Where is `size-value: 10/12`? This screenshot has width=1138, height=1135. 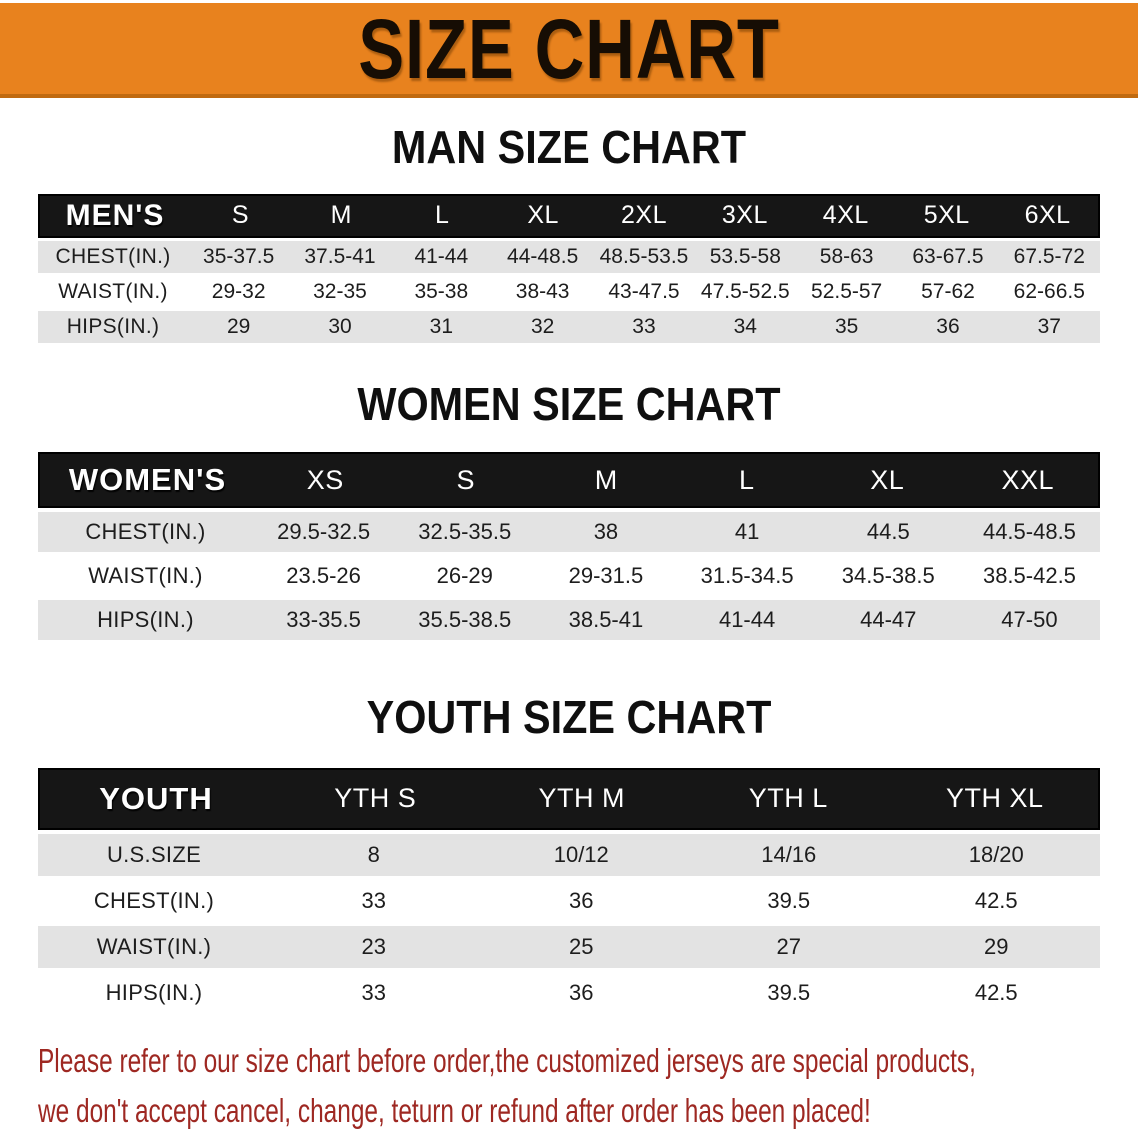
size-value: 10/12 is located at coordinates (581, 854).